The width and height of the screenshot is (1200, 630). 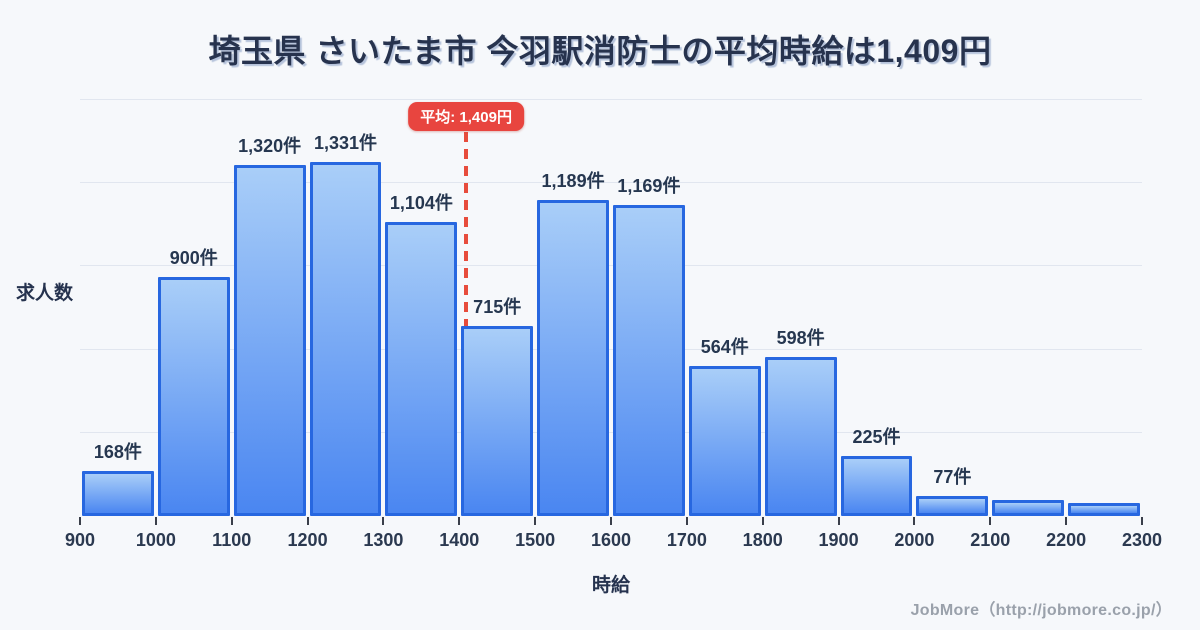 I want to click on x-tick-label: 2200, so click(x=1066, y=540).